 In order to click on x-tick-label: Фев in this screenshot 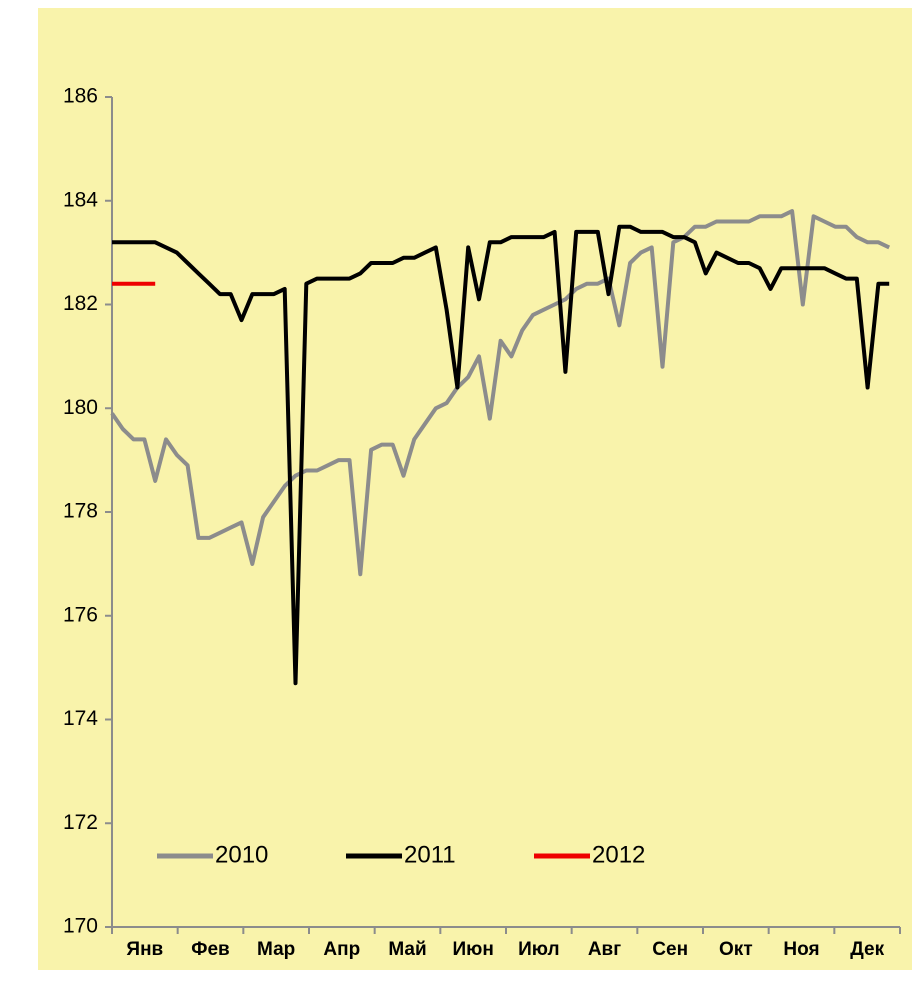, I will do `click(210, 949)`.